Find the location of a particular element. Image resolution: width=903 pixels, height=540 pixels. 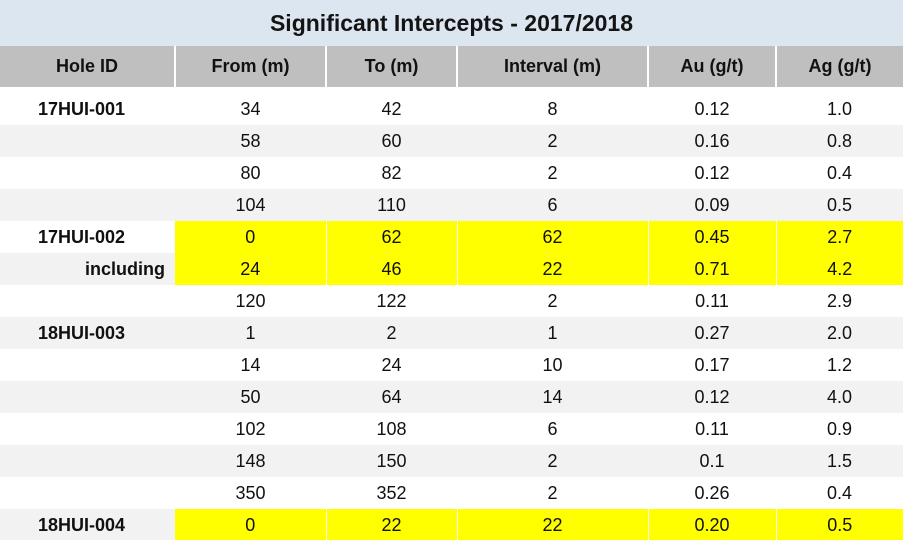

ag-cell: 1.2 is located at coordinates (839, 364).